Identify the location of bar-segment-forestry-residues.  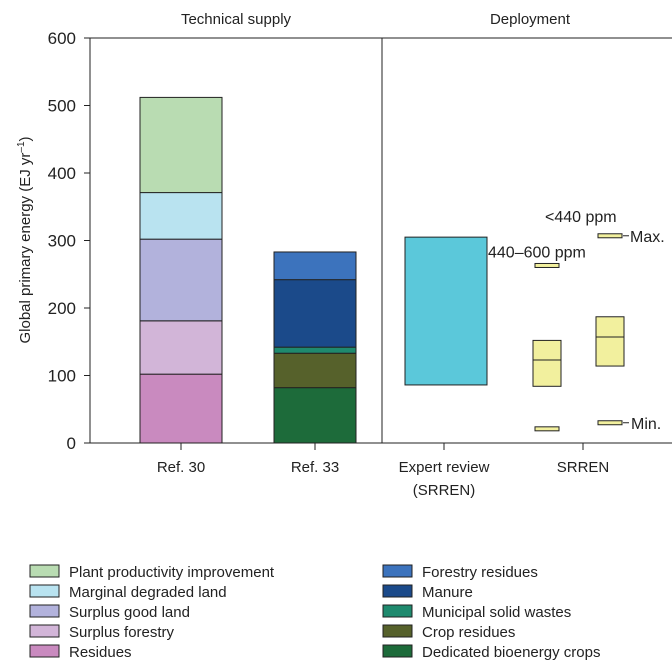
(315, 266).